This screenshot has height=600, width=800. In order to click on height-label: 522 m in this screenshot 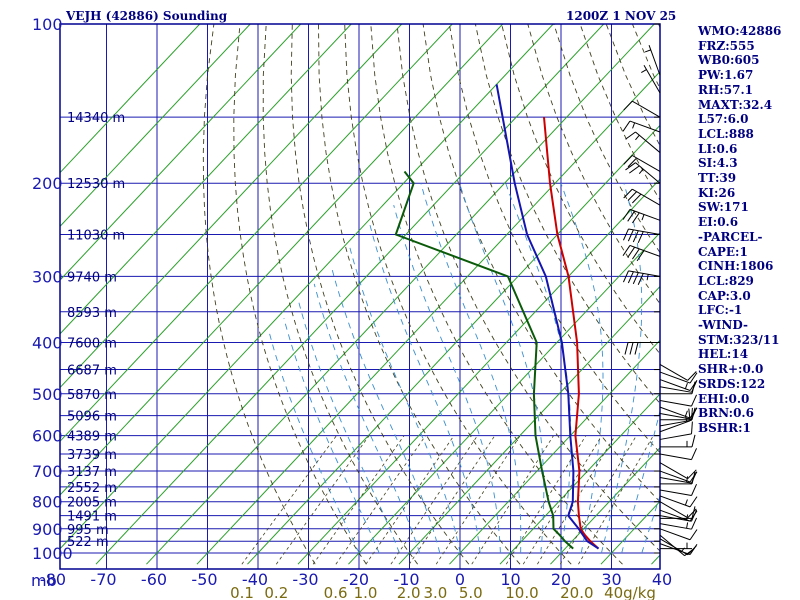, I will do `click(88, 542)`.